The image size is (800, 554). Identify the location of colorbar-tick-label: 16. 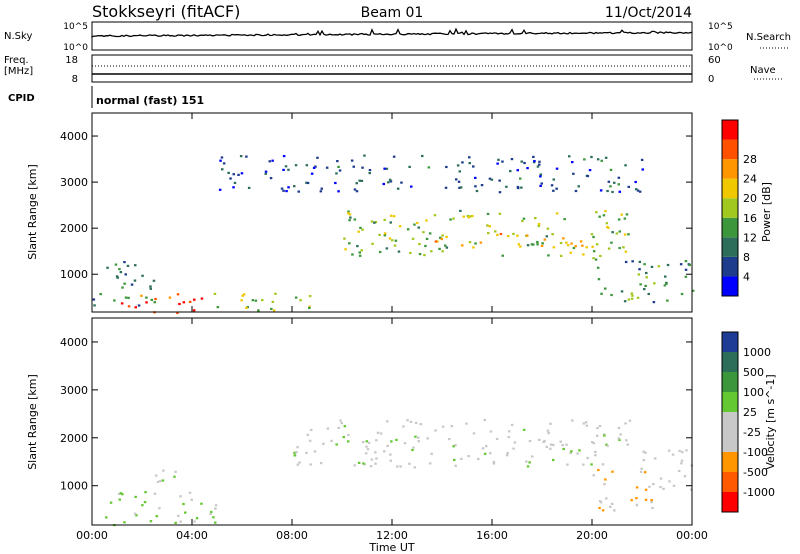
(750, 218).